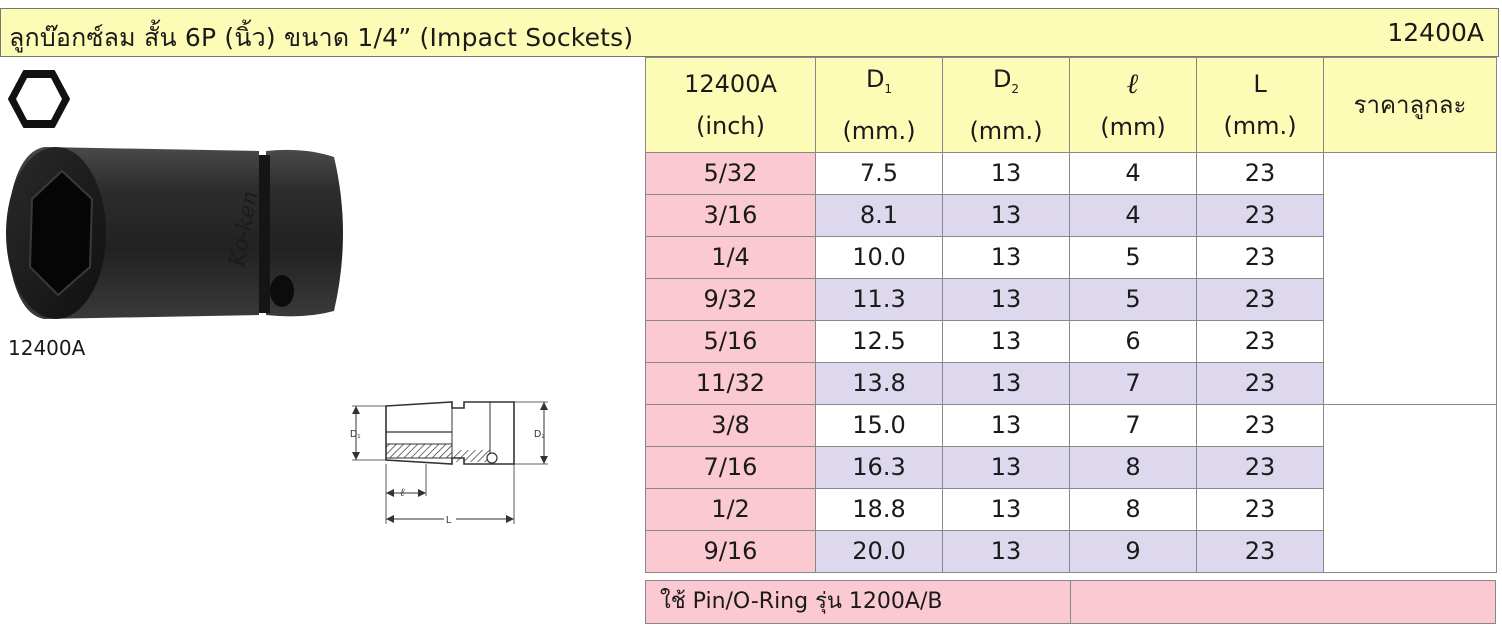  What do you see at coordinates (730, 425) in the screenshot?
I see `cell-size: 3/8` at bounding box center [730, 425].